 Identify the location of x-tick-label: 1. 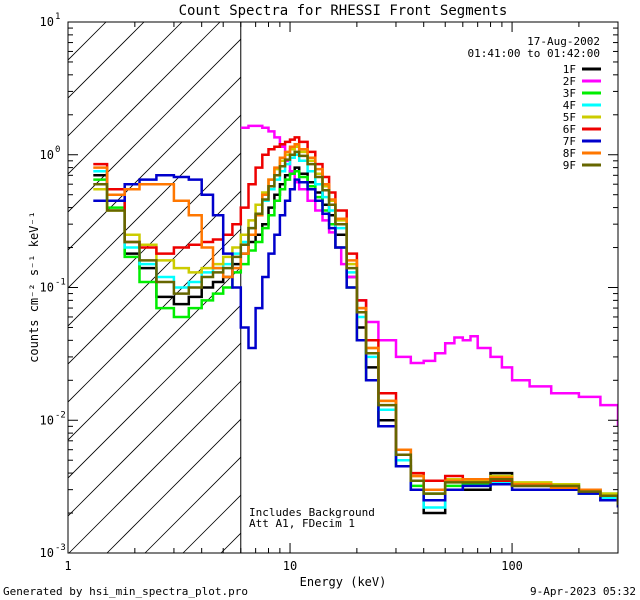
(67, 566).